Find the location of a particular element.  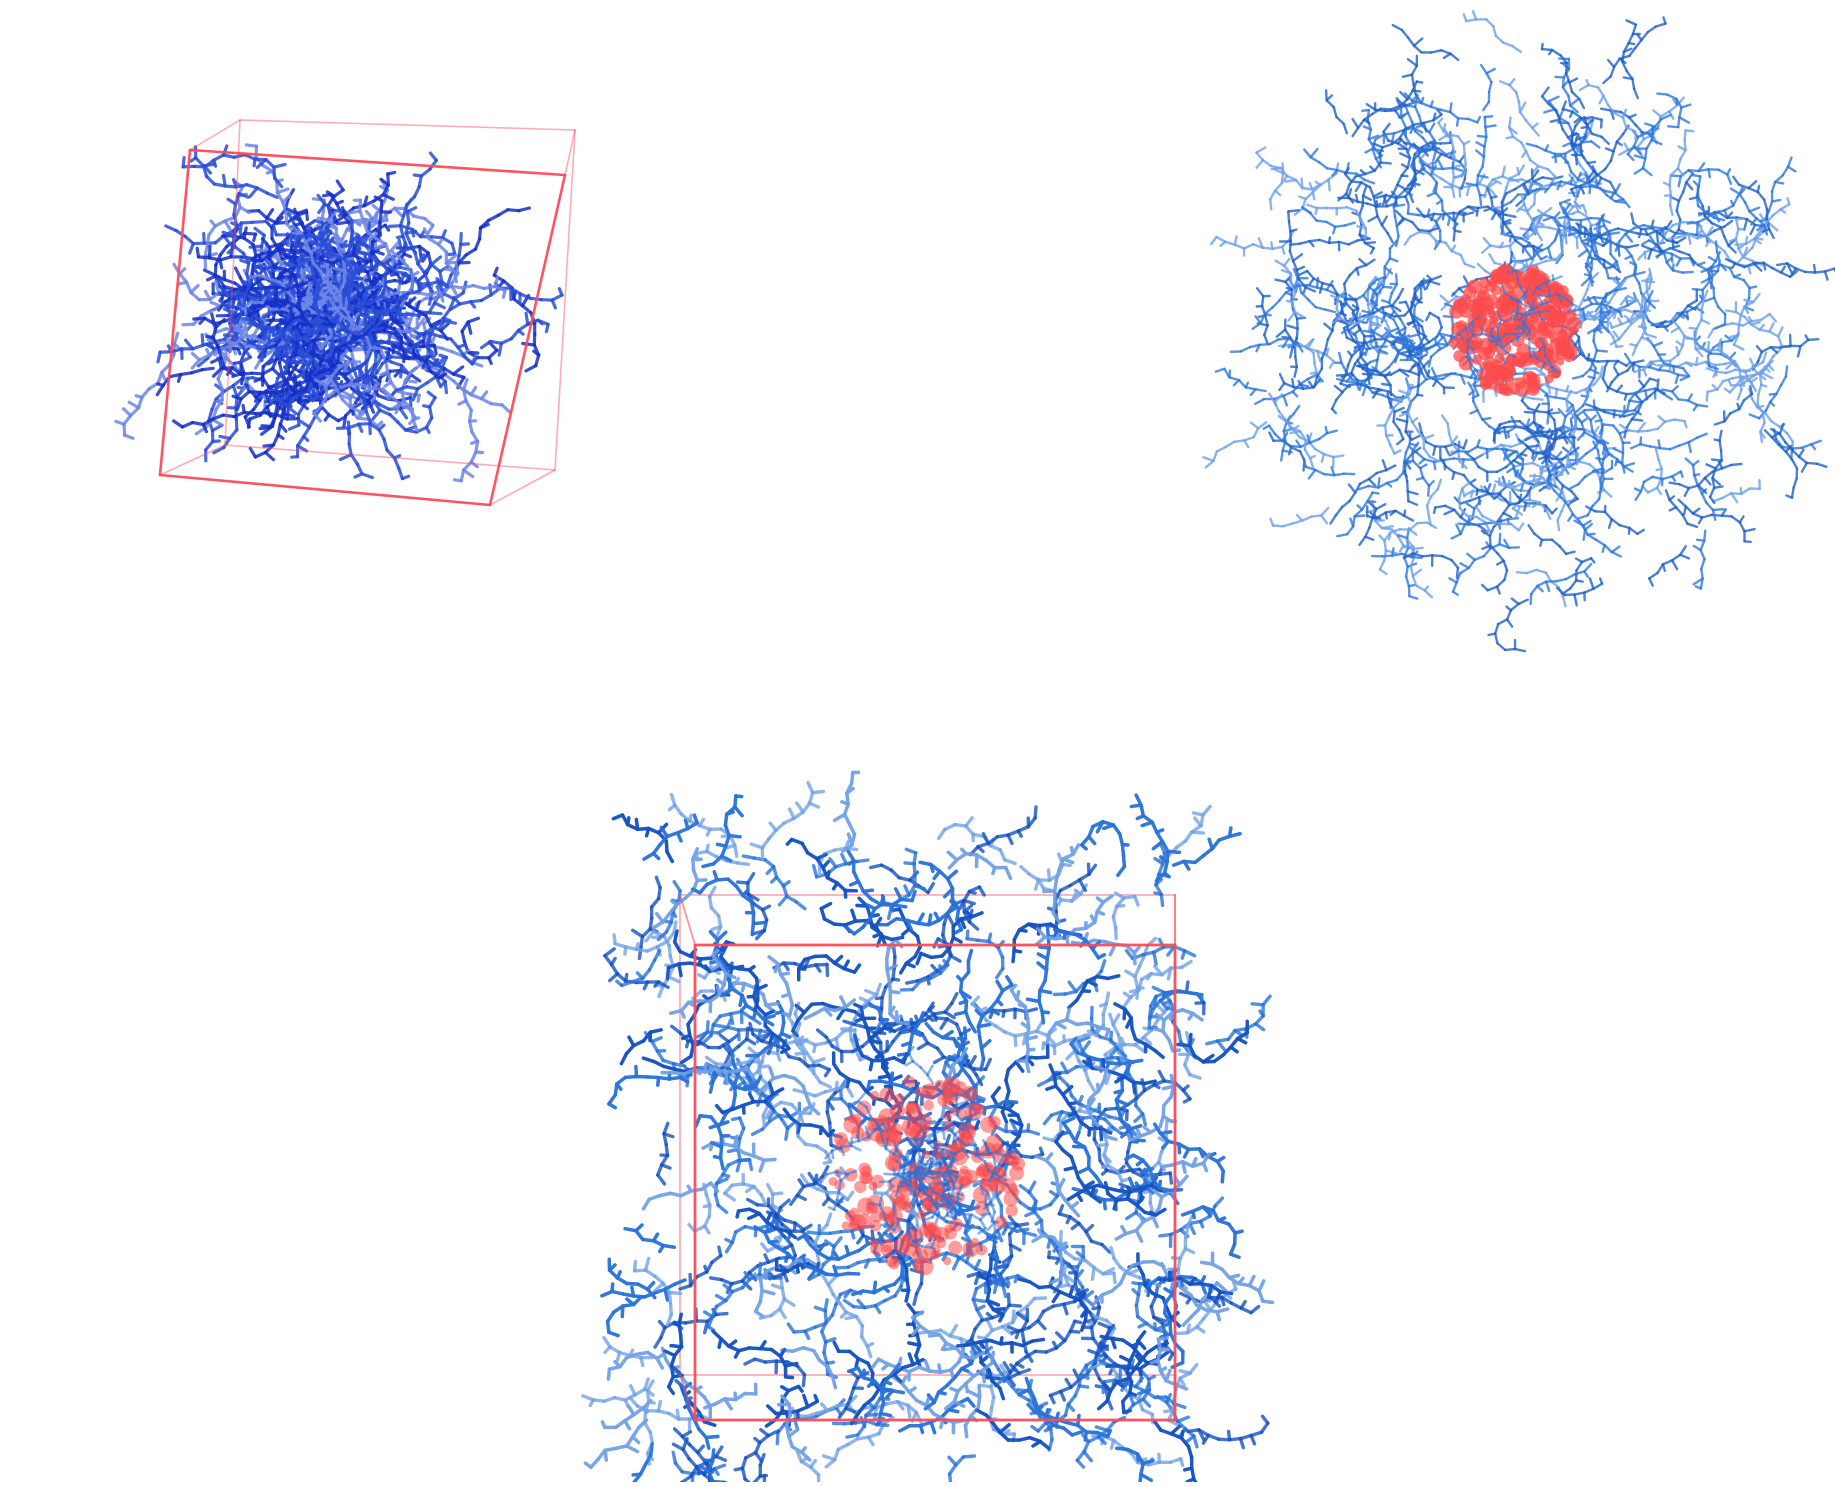

panel-top-right-micelle is located at coordinates (1519, 331).